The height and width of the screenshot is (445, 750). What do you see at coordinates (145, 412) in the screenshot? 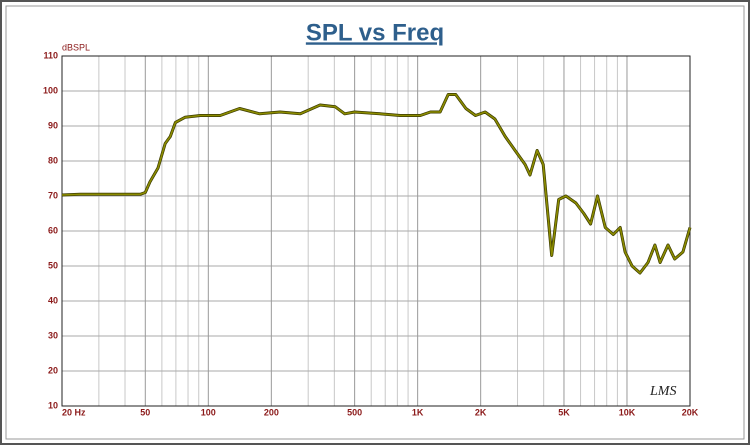
I see `x-tick-label: 50` at bounding box center [145, 412].